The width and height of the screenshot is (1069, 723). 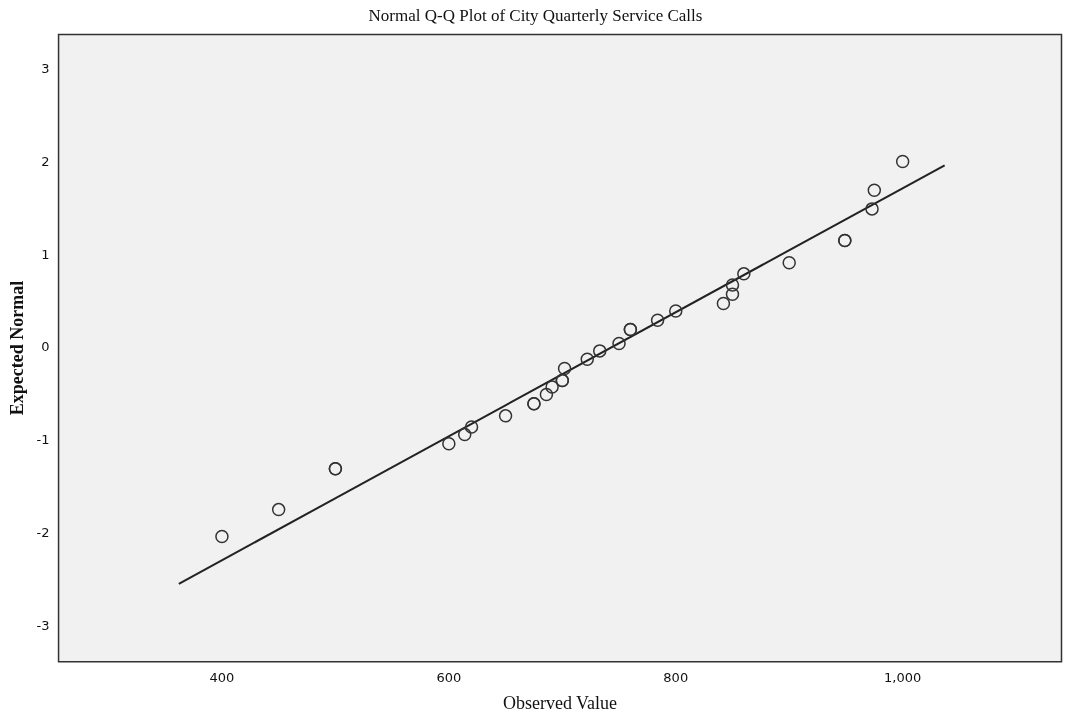 What do you see at coordinates (43, 533) in the screenshot?
I see `y-tick-label: -2` at bounding box center [43, 533].